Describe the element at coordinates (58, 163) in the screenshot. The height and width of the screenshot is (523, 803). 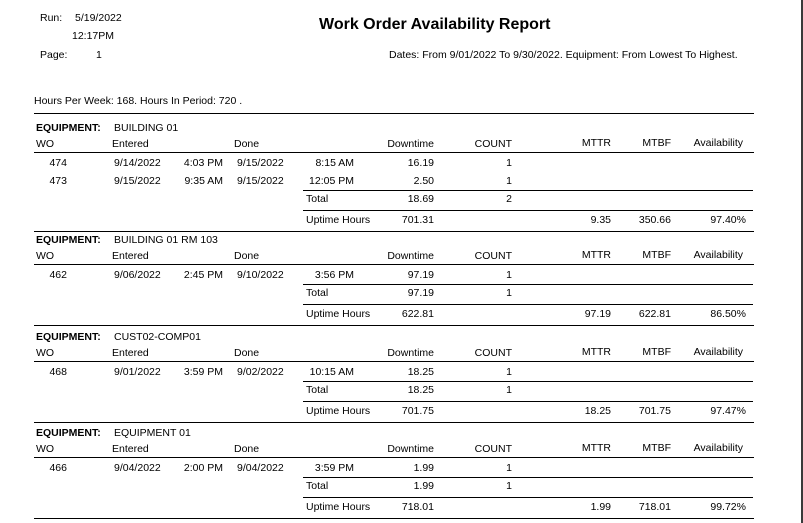
I see `wo-number: 474` at that location.